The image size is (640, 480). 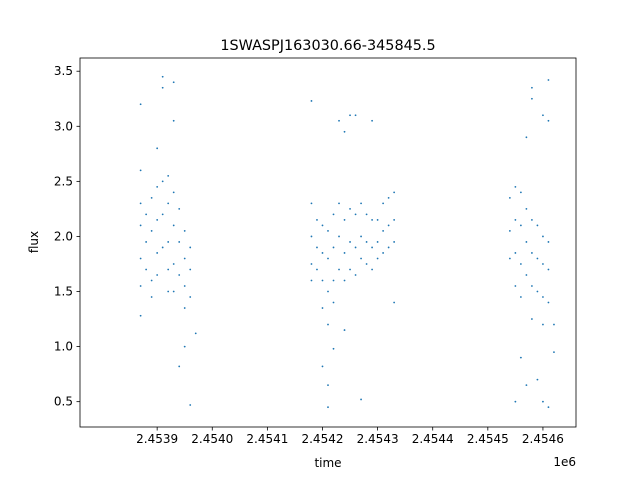 What do you see at coordinates (63, 126) in the screenshot?
I see `y-tick-label: 3.0` at bounding box center [63, 126].